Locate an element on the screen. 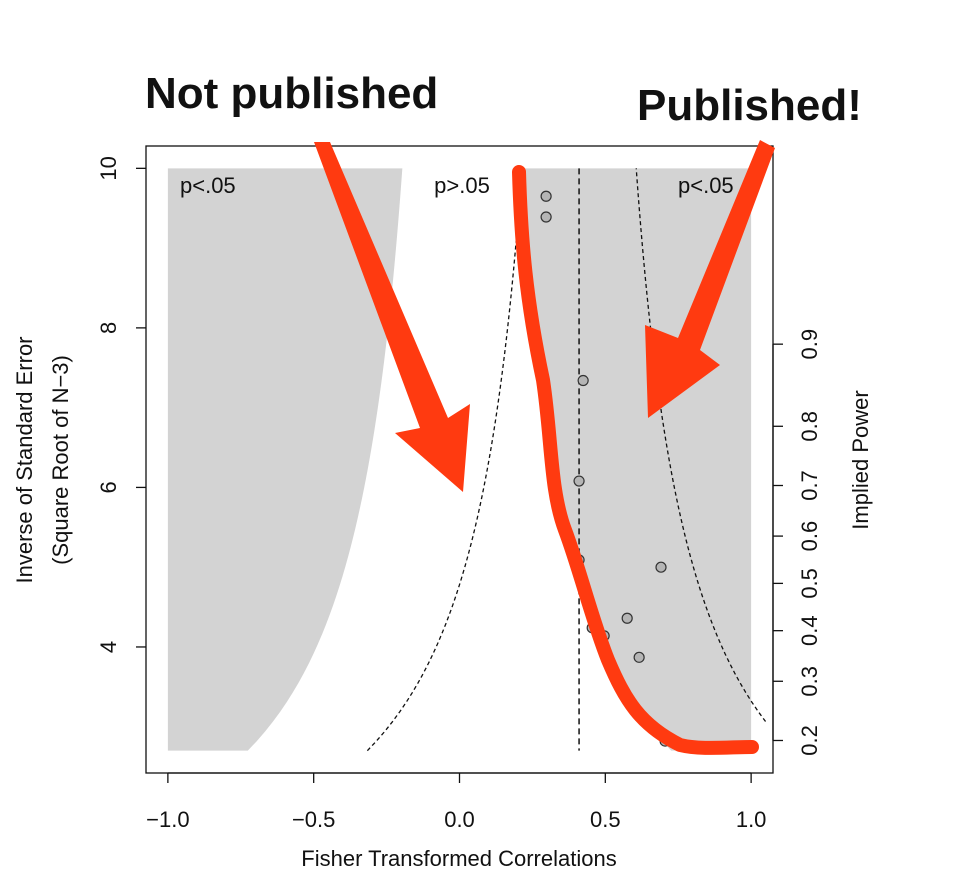  y-tick-label: 8 is located at coordinates (108, 328).